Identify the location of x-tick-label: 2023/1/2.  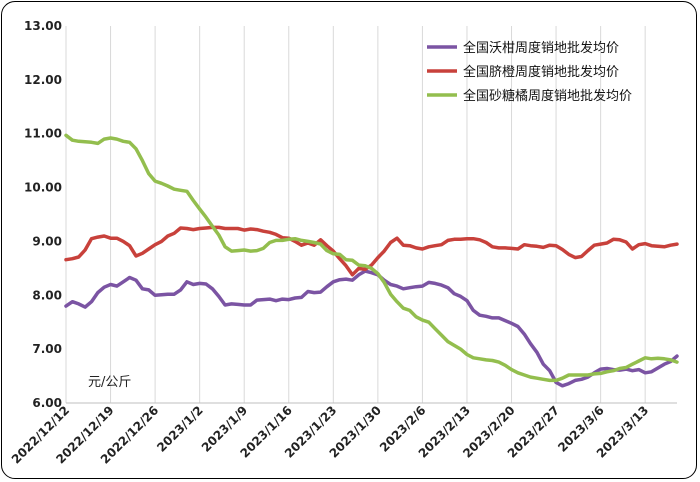
(180, 429).